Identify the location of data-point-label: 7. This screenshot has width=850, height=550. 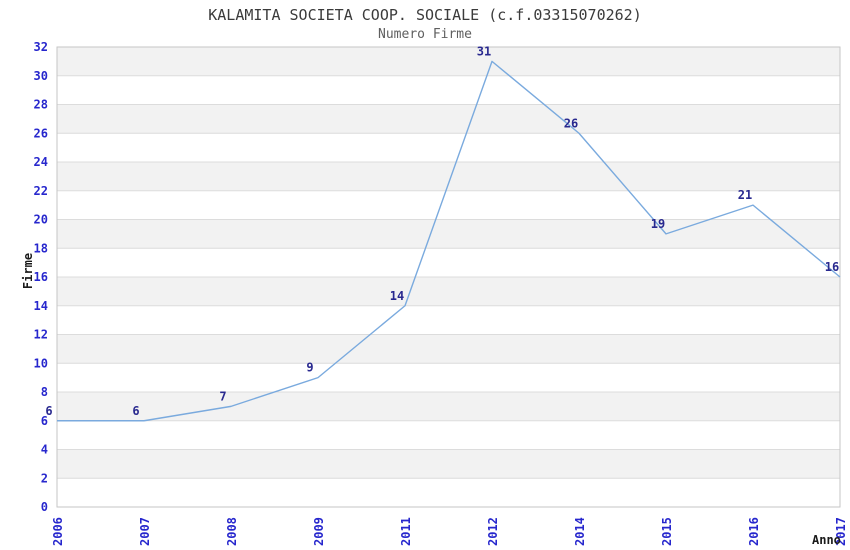
(222, 396).